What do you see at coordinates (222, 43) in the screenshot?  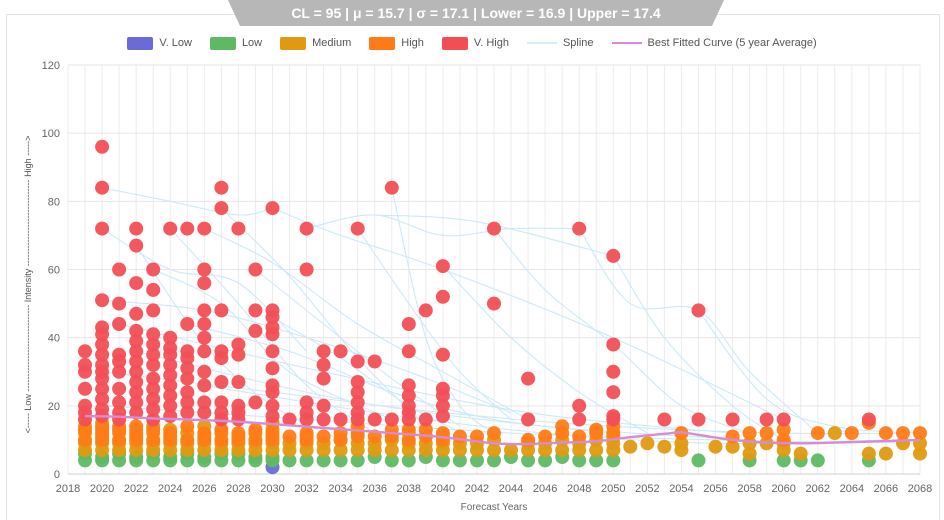 I see `legend-swatch-low` at bounding box center [222, 43].